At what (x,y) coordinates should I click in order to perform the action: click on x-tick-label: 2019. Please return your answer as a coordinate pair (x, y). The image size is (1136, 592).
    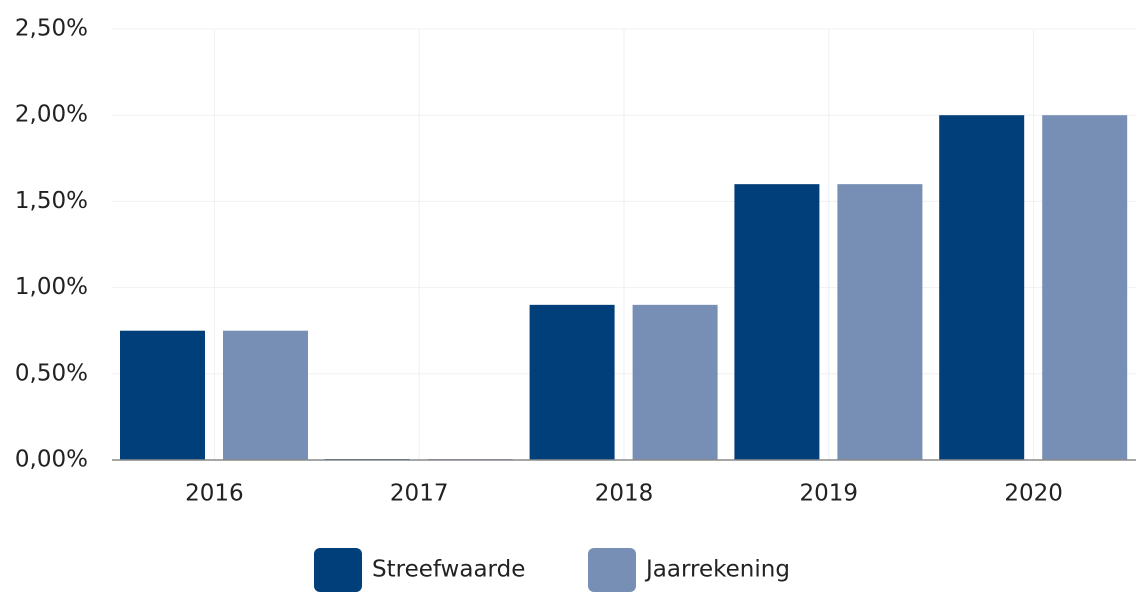
    Looking at the image, I should click on (829, 494).